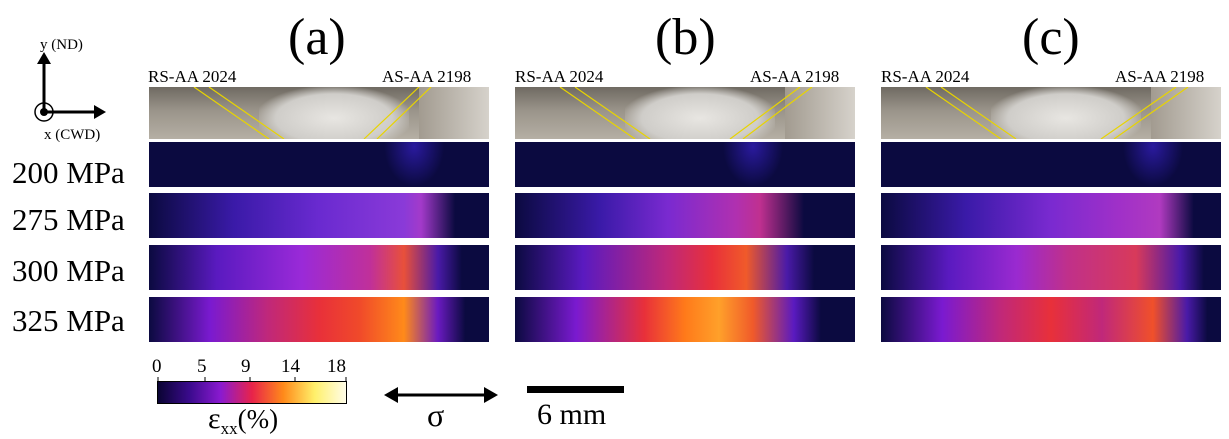 The image size is (1229, 439). What do you see at coordinates (559, 76) in the screenshot?
I see `panel-b-rs-label: RS-AA 2024` at bounding box center [559, 76].